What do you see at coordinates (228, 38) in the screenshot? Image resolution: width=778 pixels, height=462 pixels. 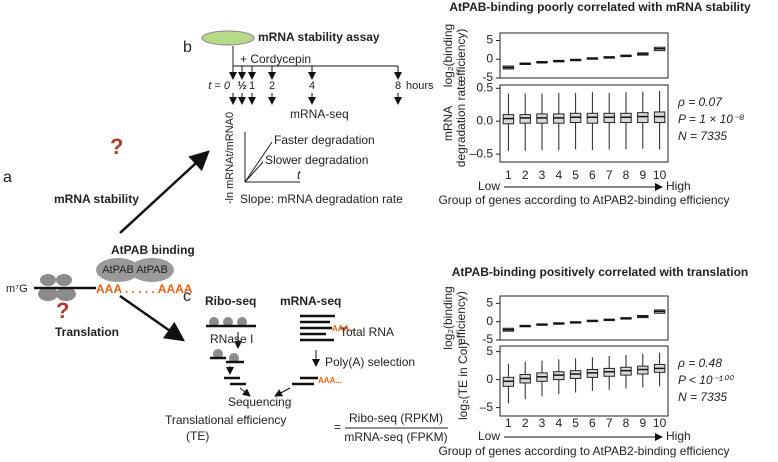 I see `dish` at bounding box center [228, 38].